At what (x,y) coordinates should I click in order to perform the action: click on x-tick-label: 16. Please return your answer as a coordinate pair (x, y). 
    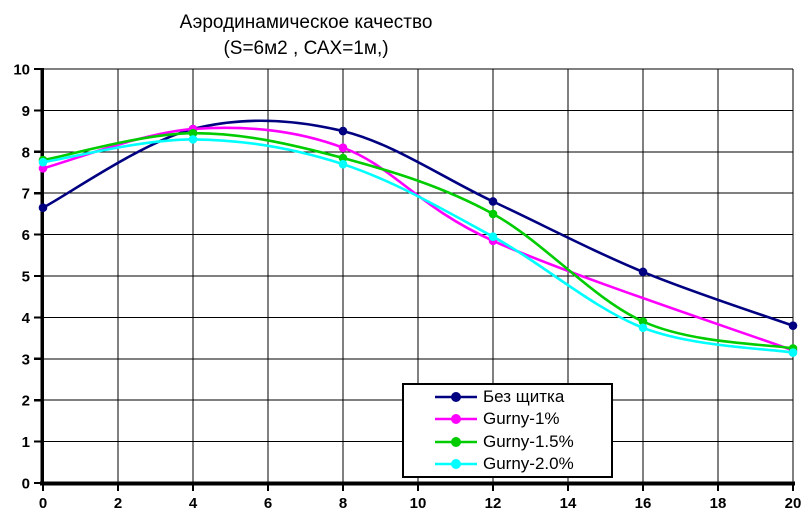
    Looking at the image, I should click on (643, 503).